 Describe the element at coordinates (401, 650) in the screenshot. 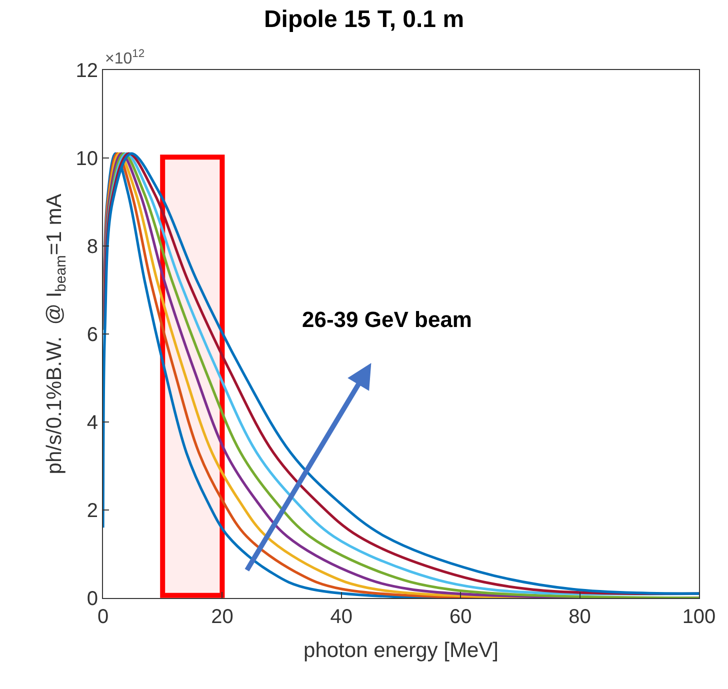

I see `x-axis-title: photon energy [MeV]` at that location.